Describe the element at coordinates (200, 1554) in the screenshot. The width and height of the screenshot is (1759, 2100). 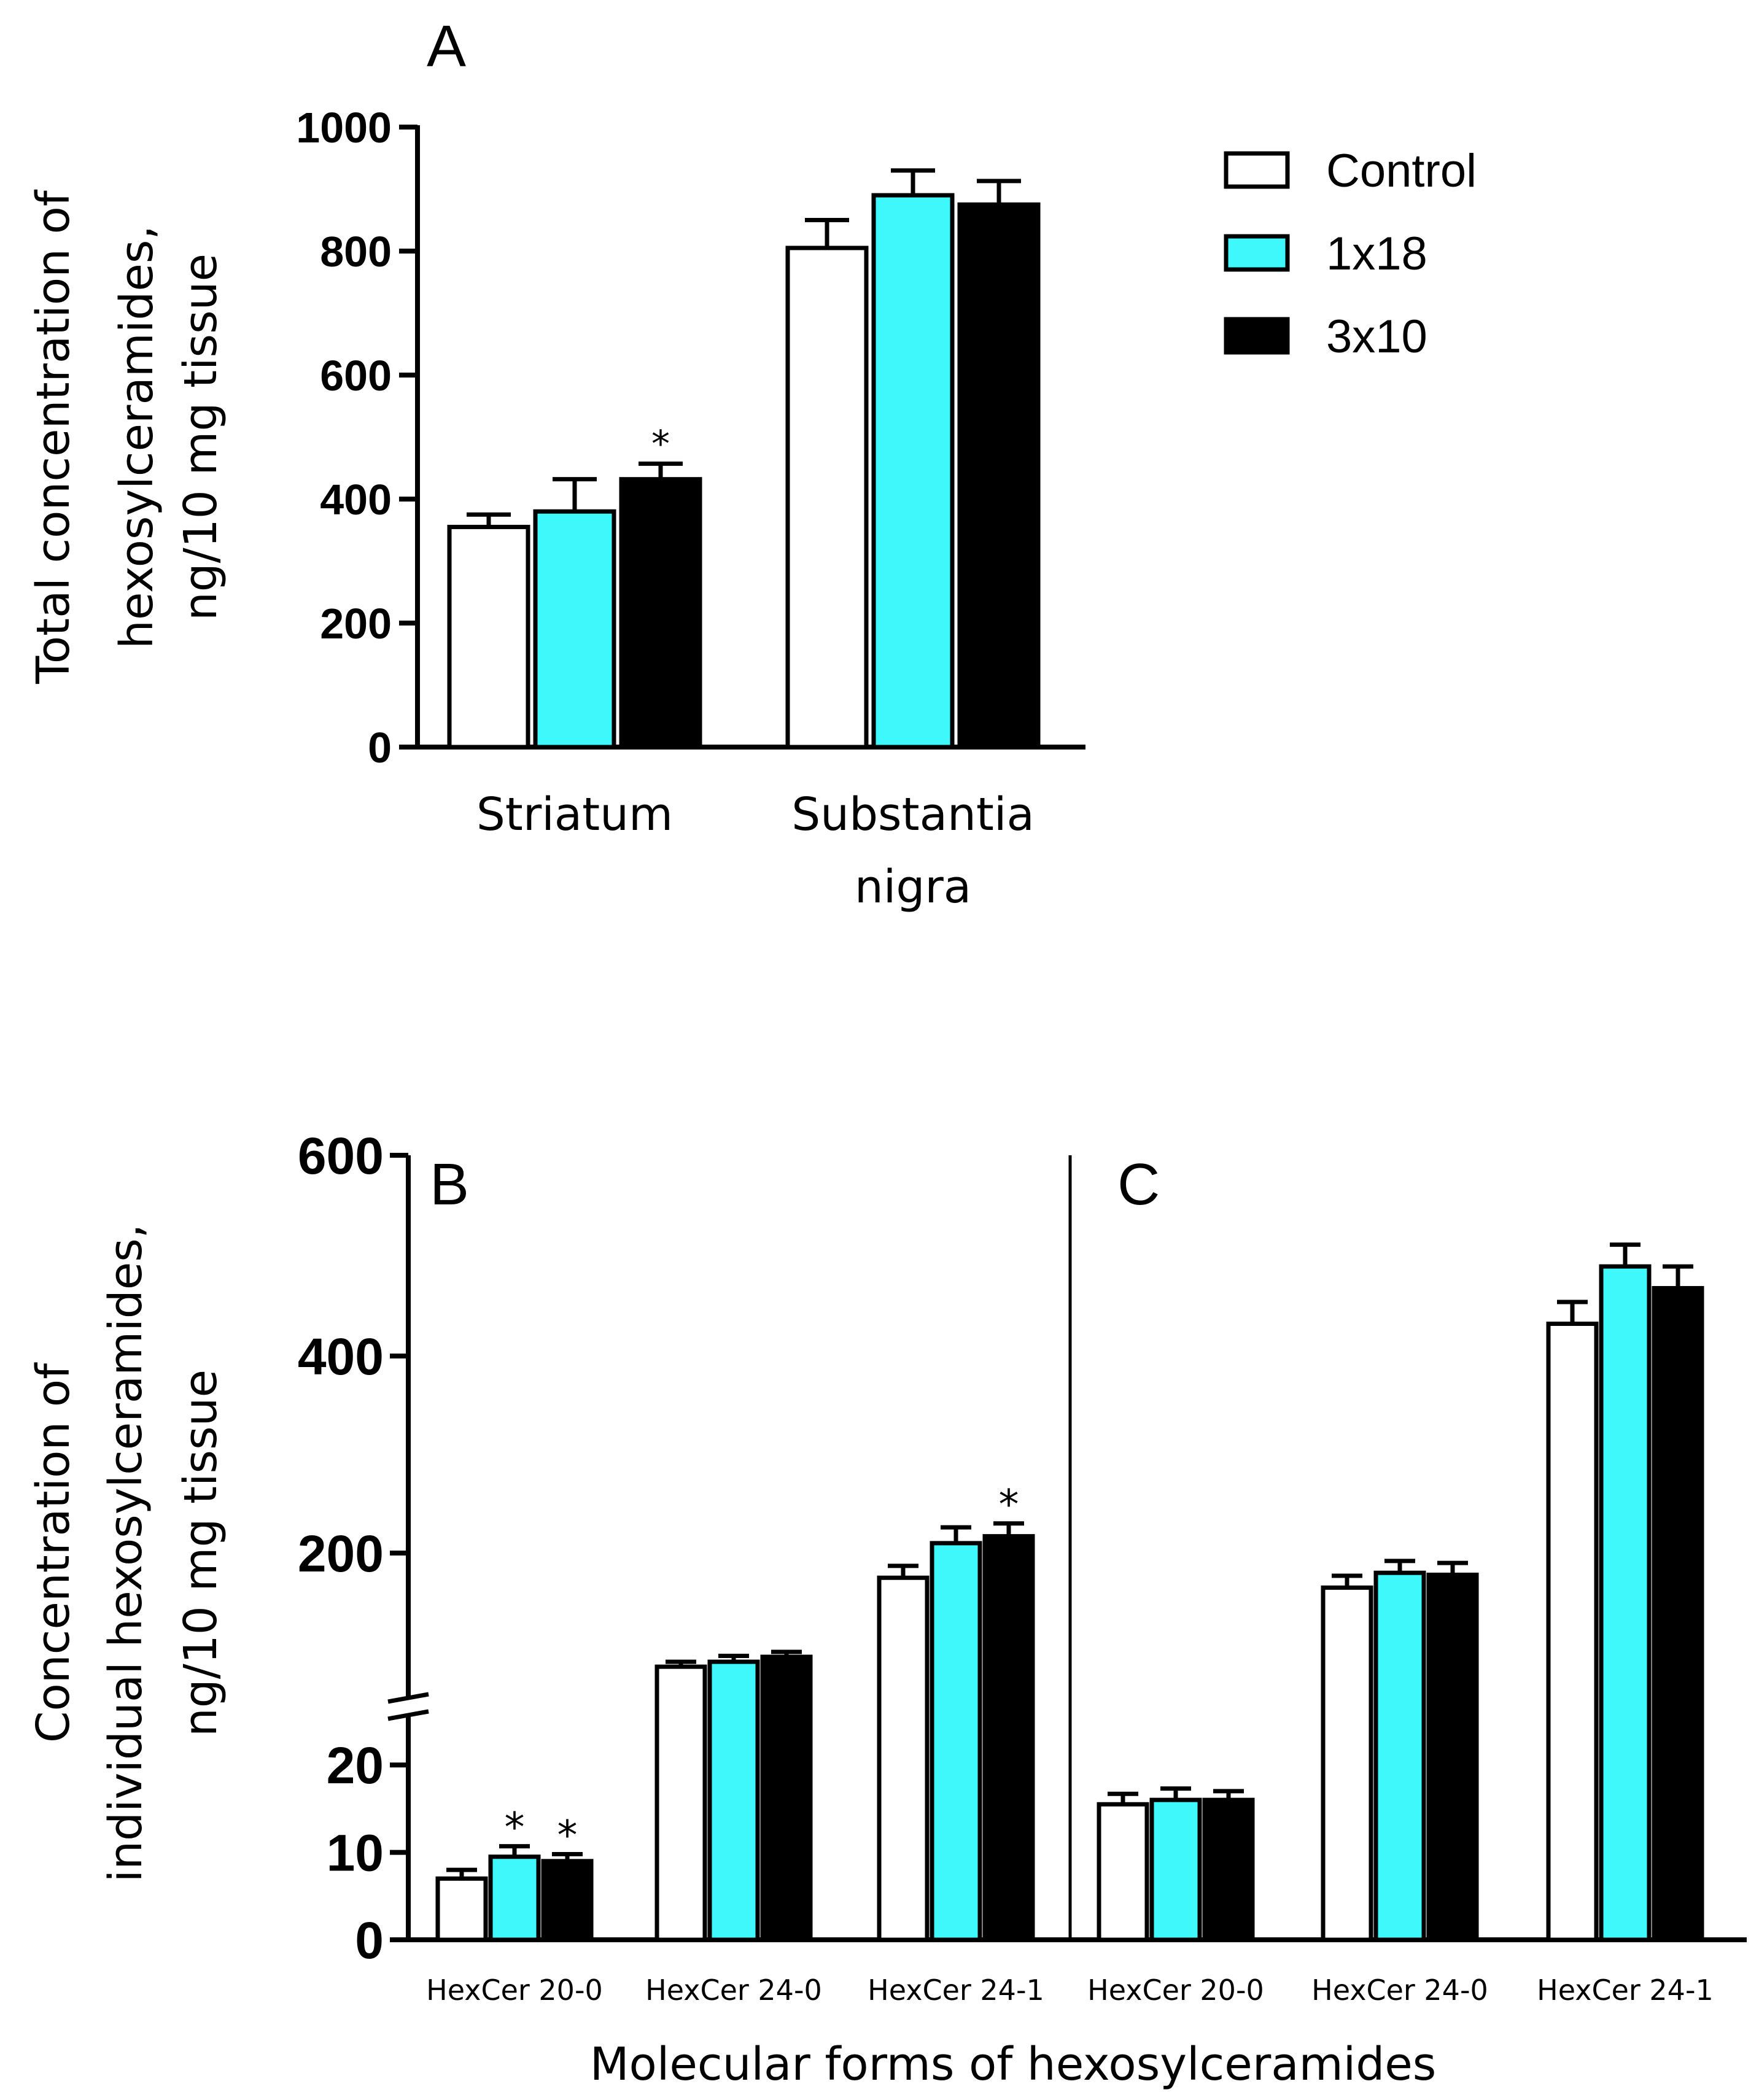
I see `panel-b-y-label-line: ng/10 mg tissue` at that location.